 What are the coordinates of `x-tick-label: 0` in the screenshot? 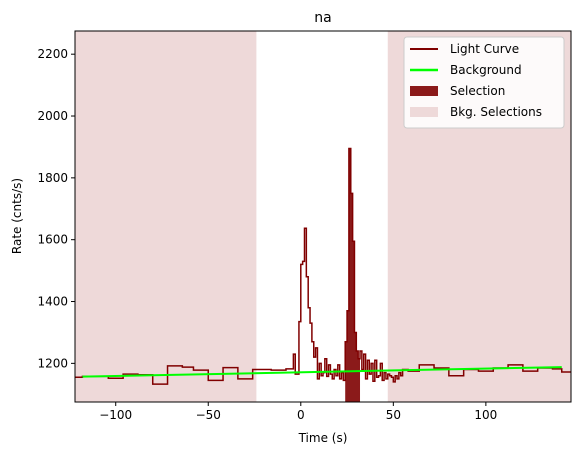 It's located at (301, 415).